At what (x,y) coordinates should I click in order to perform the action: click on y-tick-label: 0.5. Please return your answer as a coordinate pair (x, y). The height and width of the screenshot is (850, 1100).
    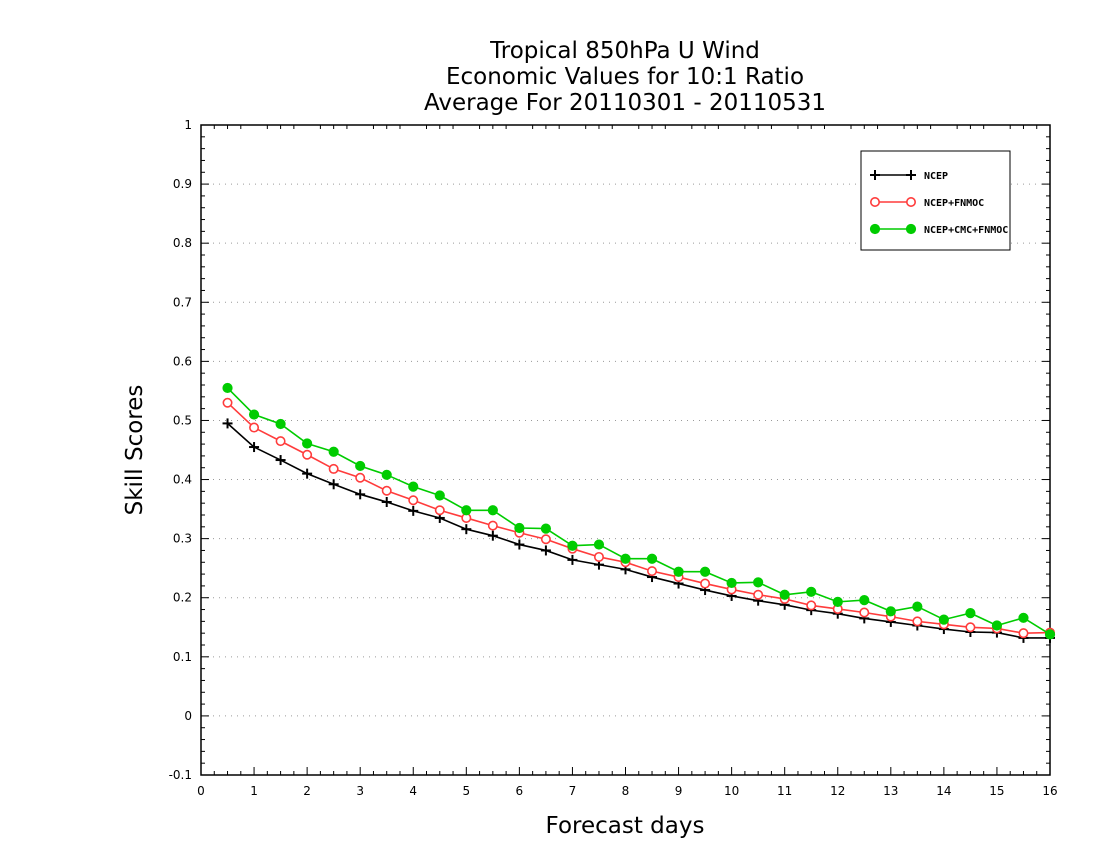
    Looking at the image, I should click on (182, 420).